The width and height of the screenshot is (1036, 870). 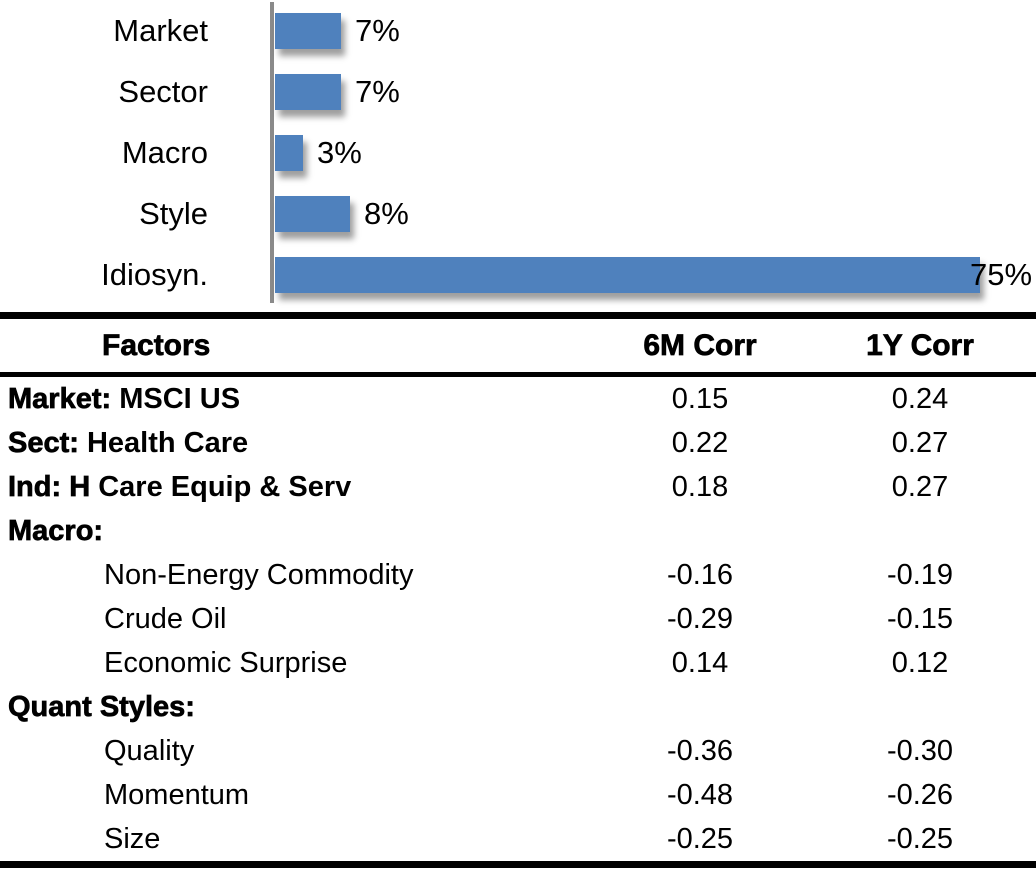 What do you see at coordinates (132, 838) in the screenshot?
I see `factor-name: Size` at bounding box center [132, 838].